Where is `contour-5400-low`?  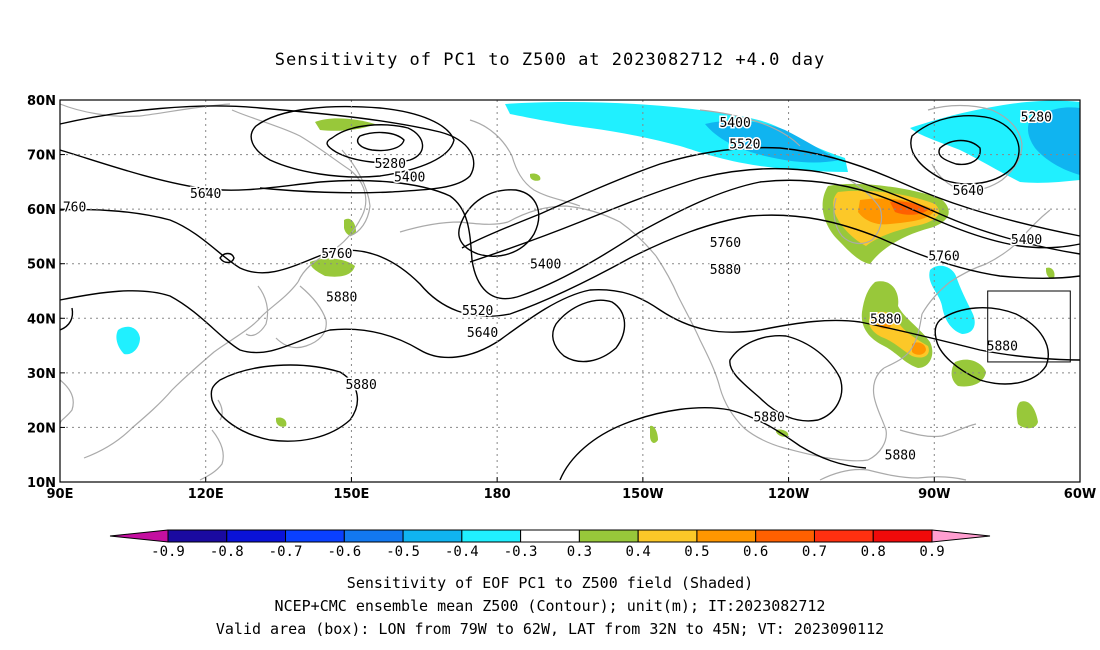 contour-5400-low is located at coordinates (499, 223).